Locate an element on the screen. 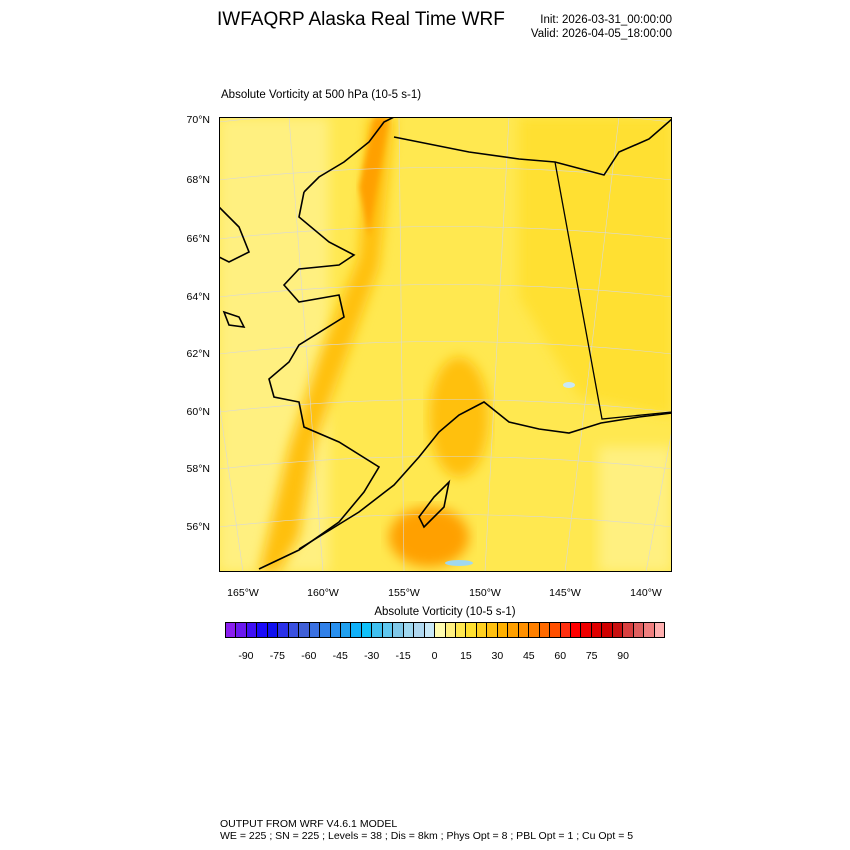 Image resolution: width=850 pixels, height=850 pixels. field-band-orange is located at coordinates (326, 344).